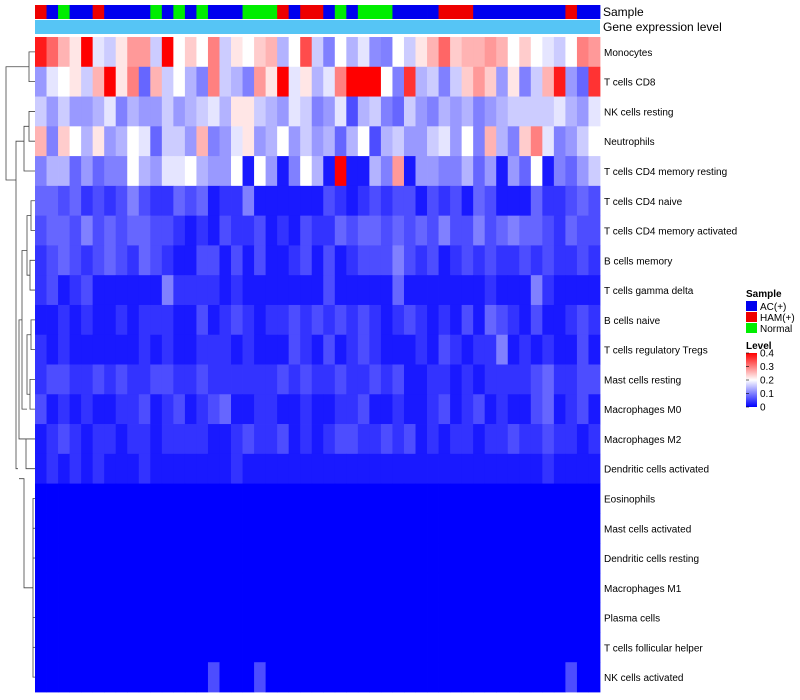 The height and width of the screenshot is (700, 800). Describe the element at coordinates (29, 148) in the screenshot. I see `dendrogram-branch` at that location.